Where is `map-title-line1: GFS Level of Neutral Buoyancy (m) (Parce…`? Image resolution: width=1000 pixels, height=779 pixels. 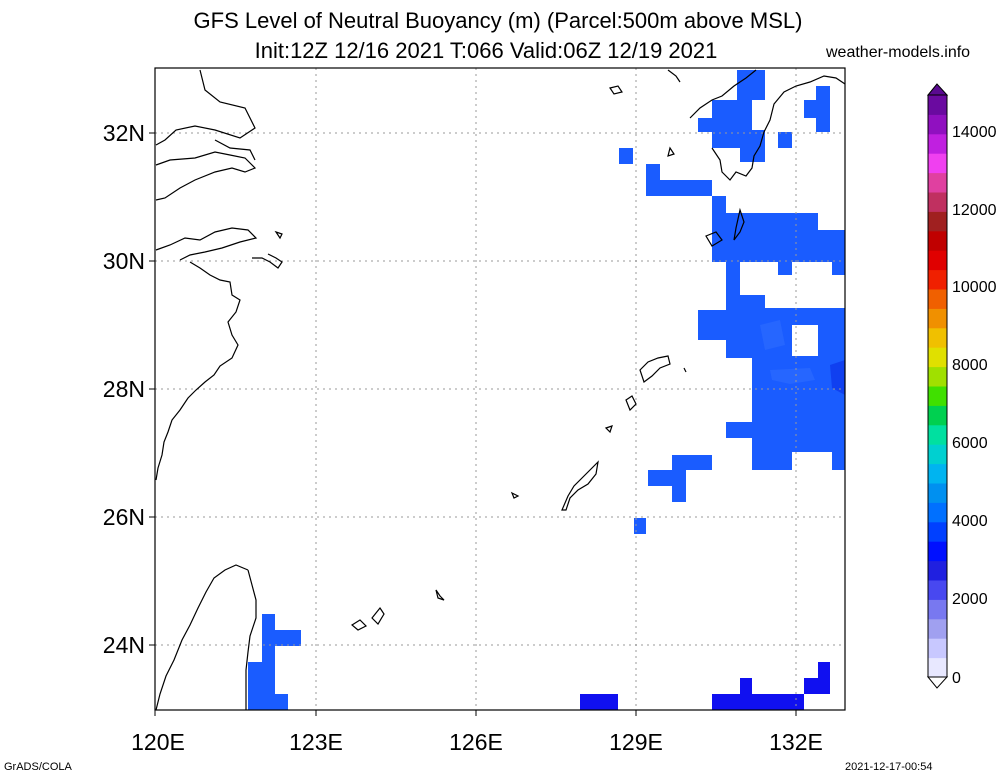 map-title-line1: GFS Level of Neutral Buoyancy (m) (Parce… is located at coordinates (498, 20).